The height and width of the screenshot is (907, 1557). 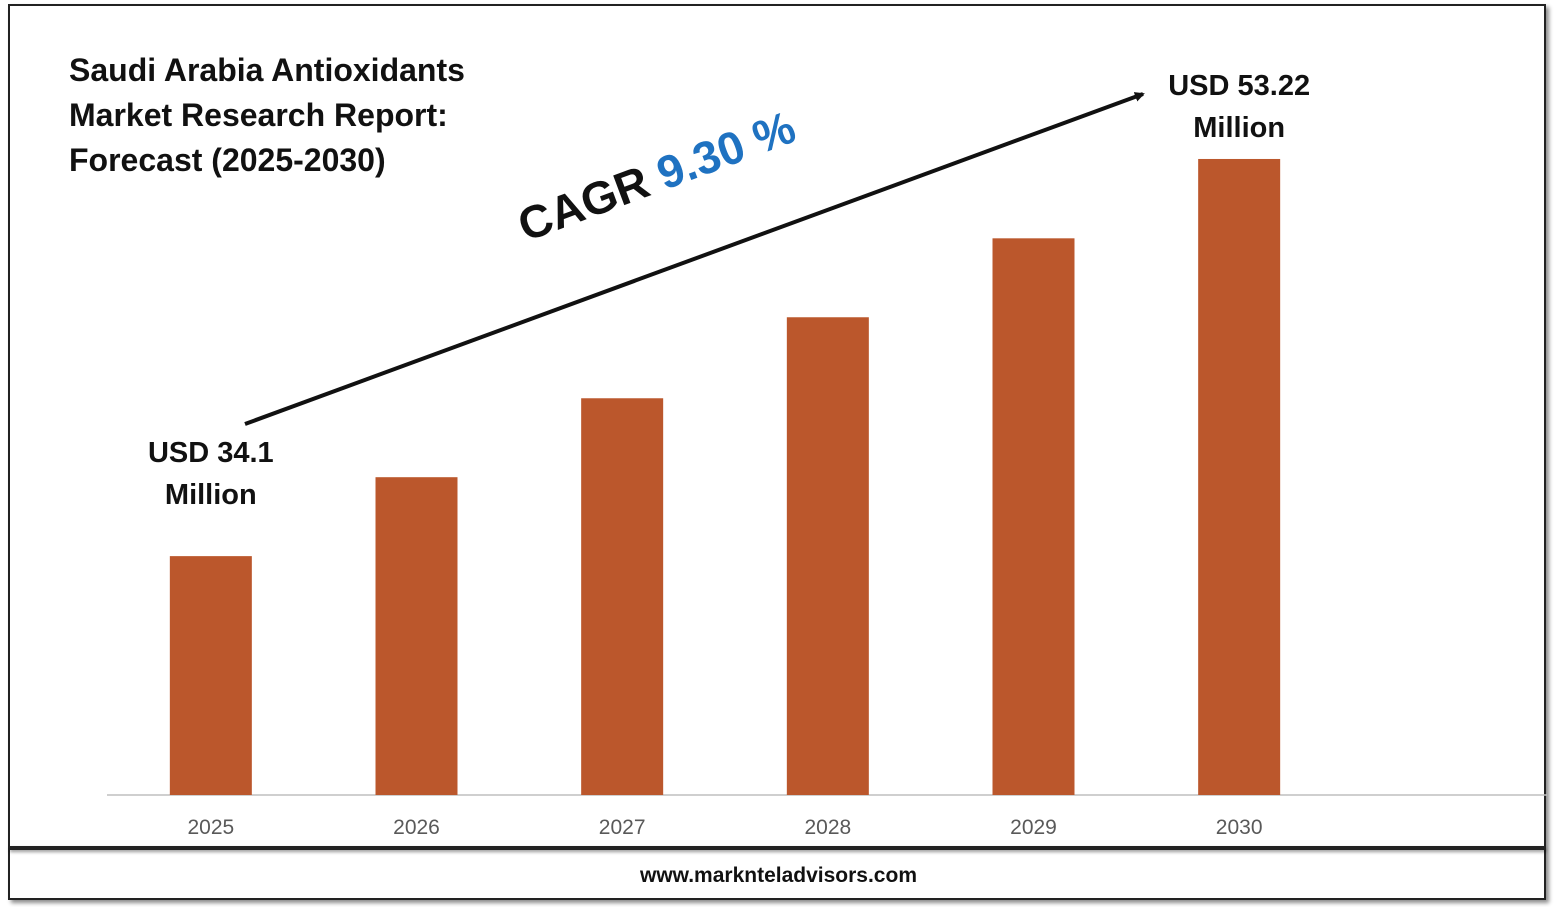 What do you see at coordinates (416, 827) in the screenshot?
I see `x-tick-label: 2026` at bounding box center [416, 827].